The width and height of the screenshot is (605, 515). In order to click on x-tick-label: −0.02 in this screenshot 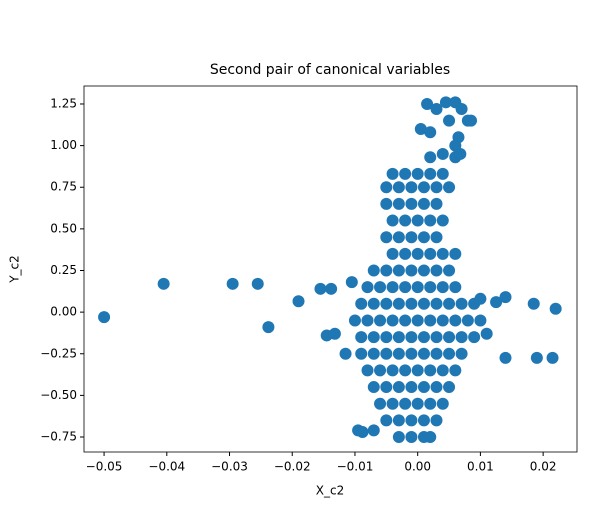, I will do `click(292, 467)`.